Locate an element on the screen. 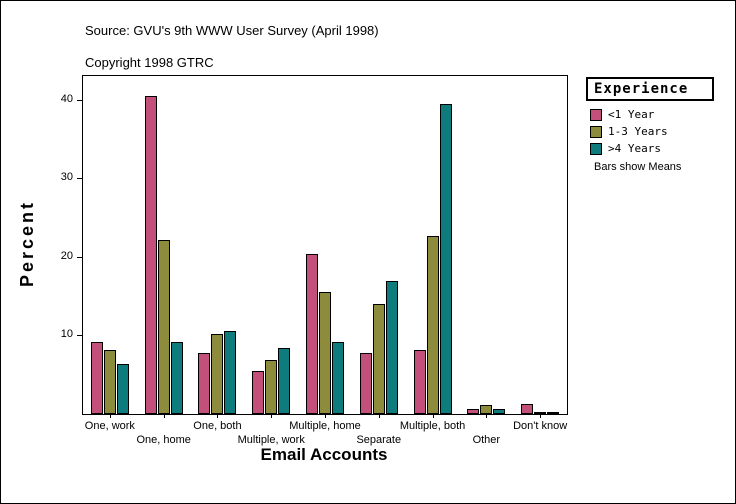  x-tick-label: Multiple, home is located at coordinates (325, 426).